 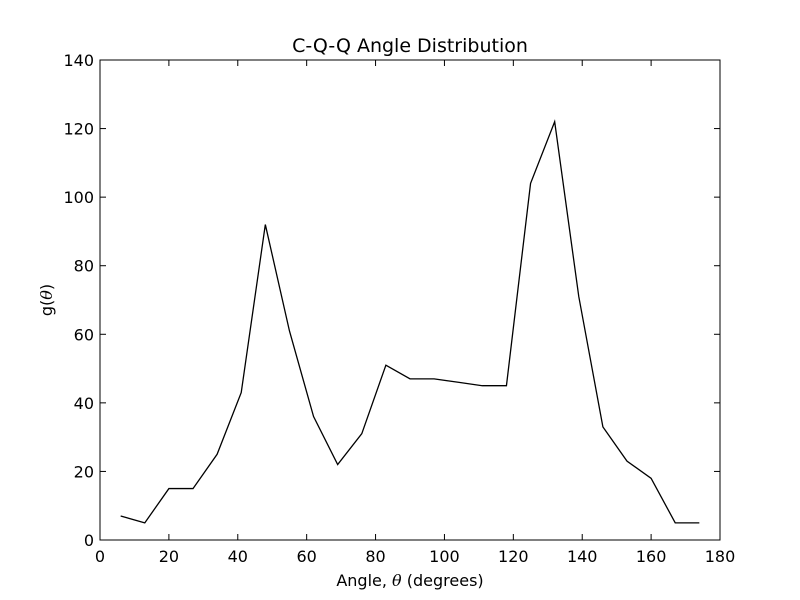 I want to click on chart-title: C-Q-Q Angle Distribution, so click(x=410, y=46).